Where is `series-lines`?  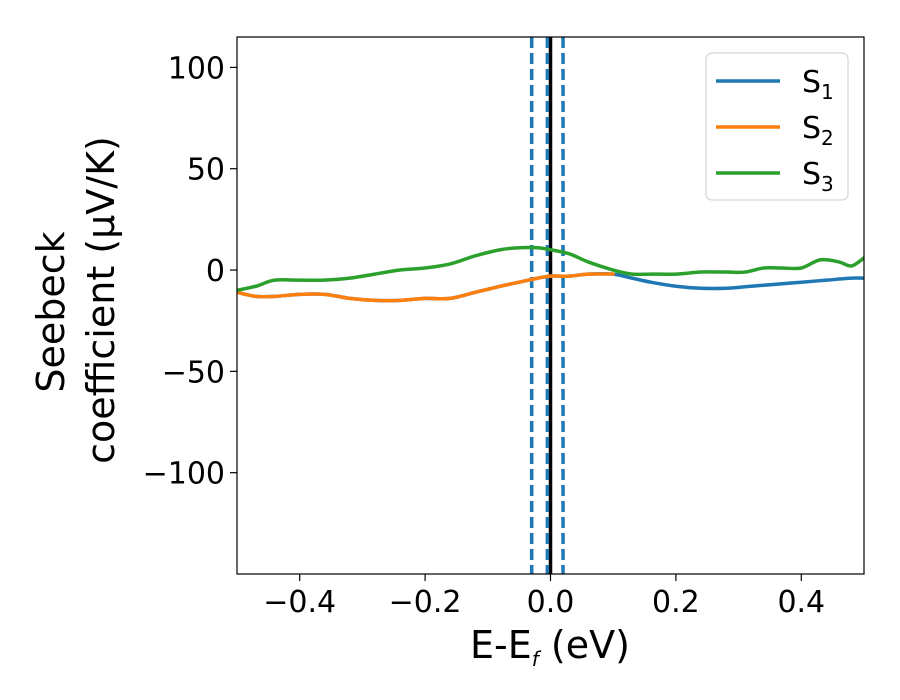 series-lines is located at coordinates (550, 274).